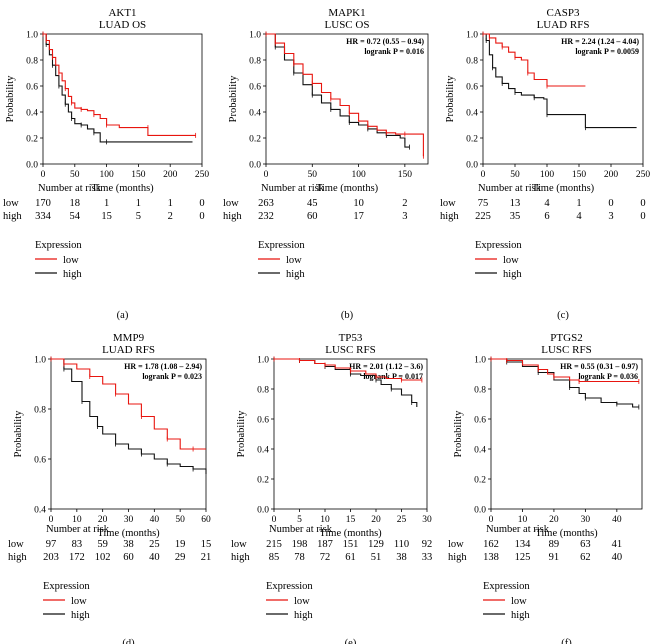  I want to click on x-tick-label: 40, so click(617, 520).